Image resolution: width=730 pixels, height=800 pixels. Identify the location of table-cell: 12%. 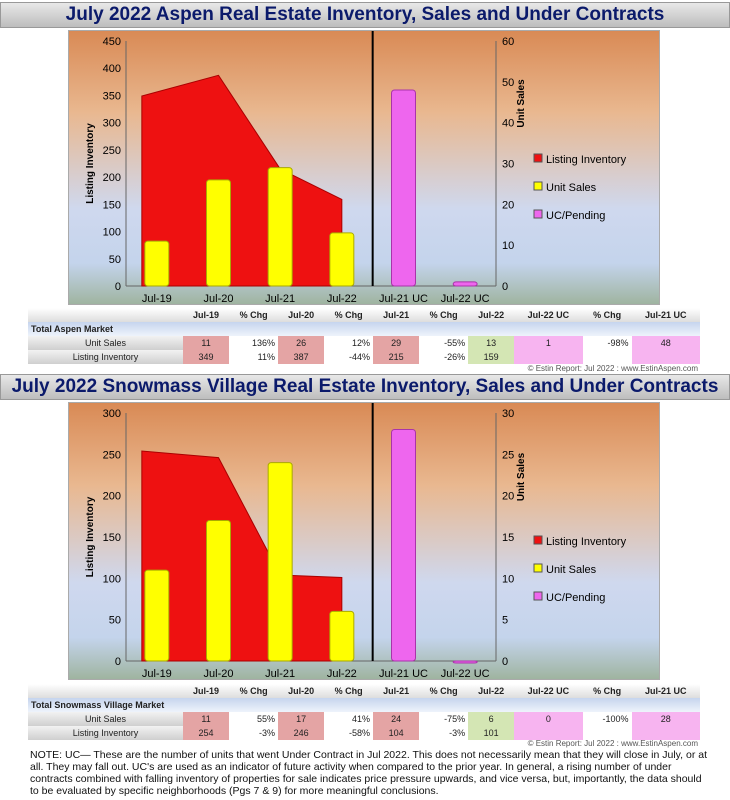
(361, 343).